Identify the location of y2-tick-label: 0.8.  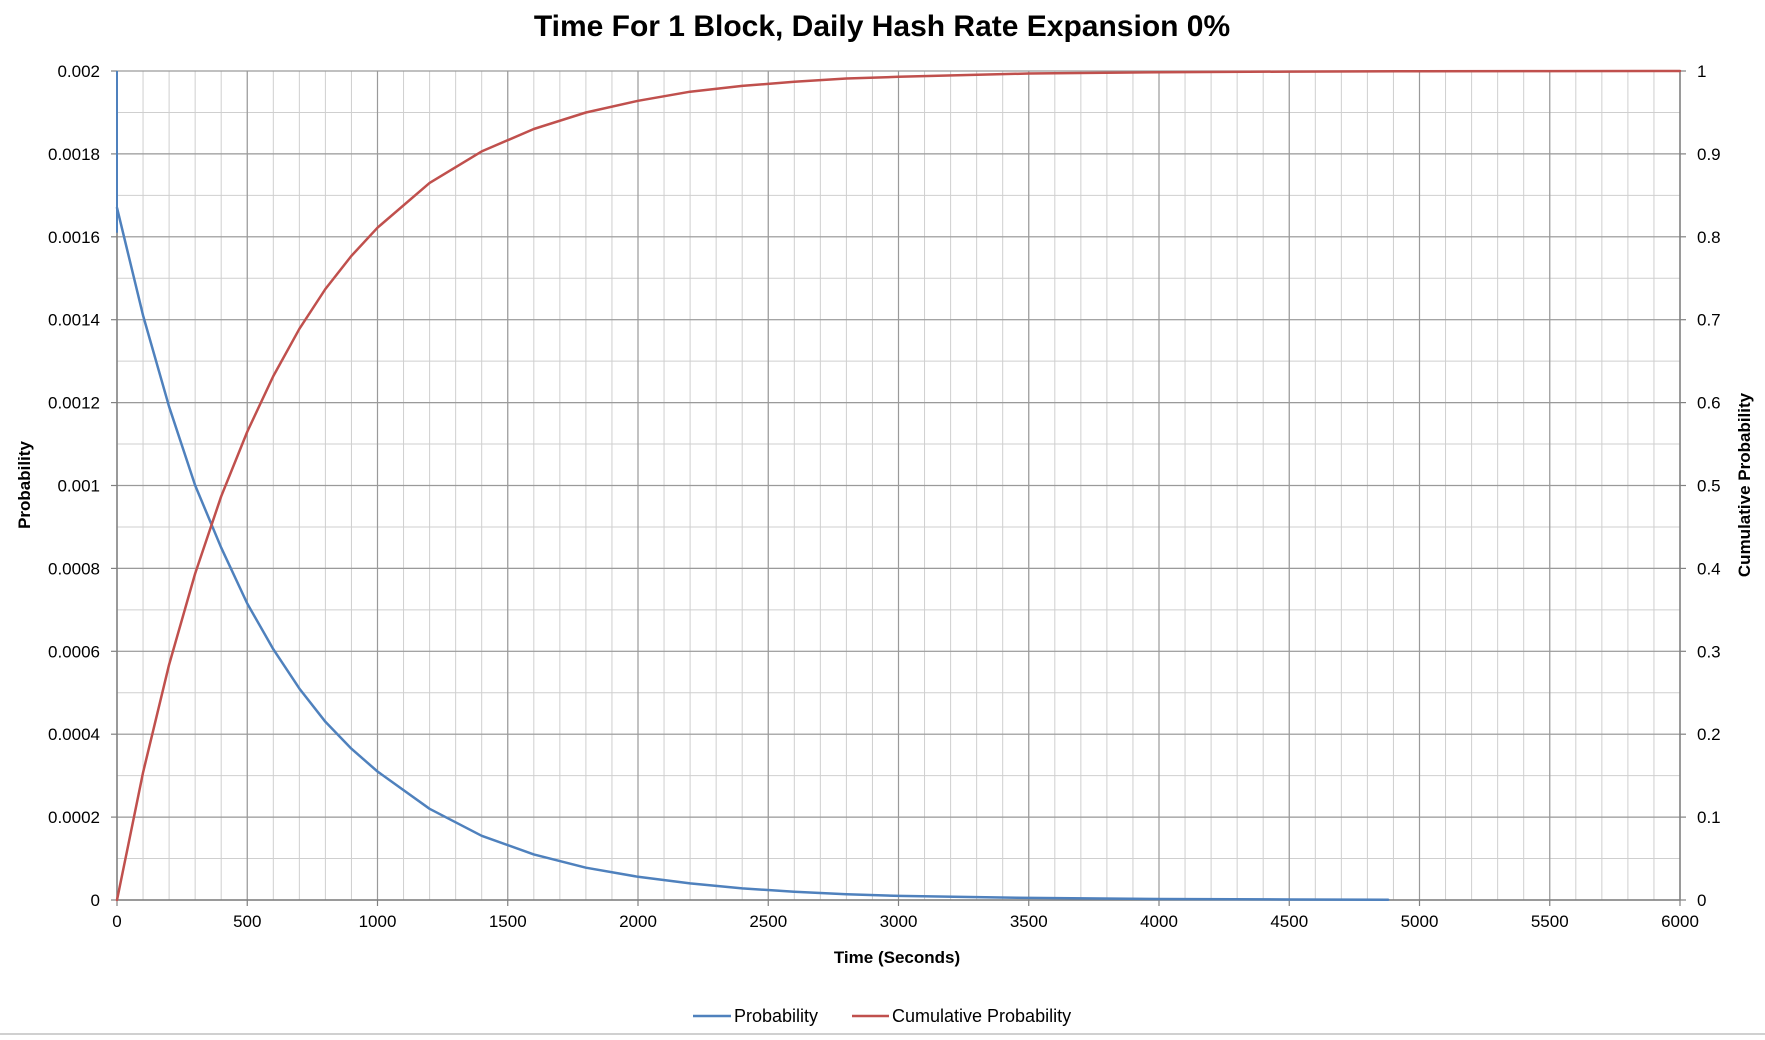
(1709, 237).